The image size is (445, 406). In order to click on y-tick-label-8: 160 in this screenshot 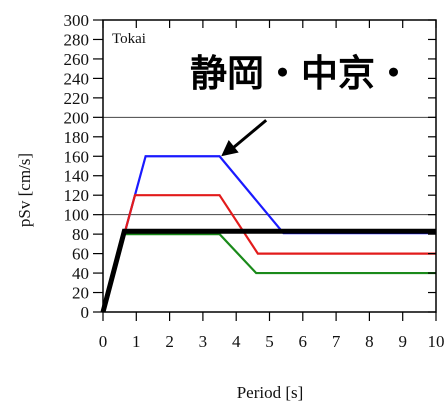, I will do `click(77, 156)`.